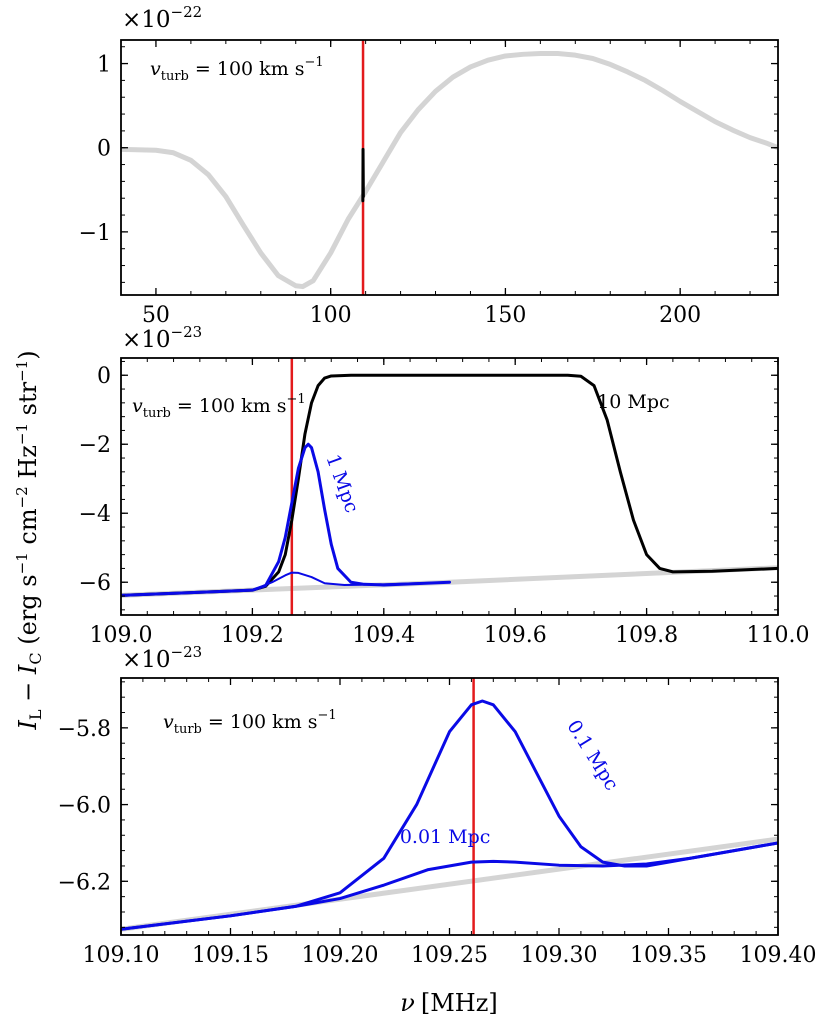 The width and height of the screenshot is (830, 1025). I want to click on p3-ytick-label: −6.0, so click(84, 806).